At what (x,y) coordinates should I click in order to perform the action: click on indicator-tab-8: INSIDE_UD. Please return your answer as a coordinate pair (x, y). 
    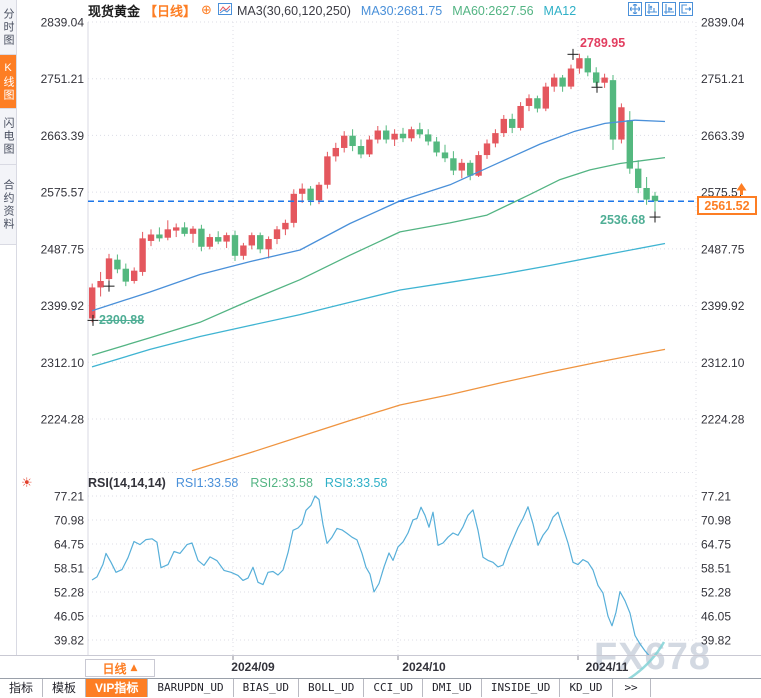
    Looking at the image, I should click on (521, 688).